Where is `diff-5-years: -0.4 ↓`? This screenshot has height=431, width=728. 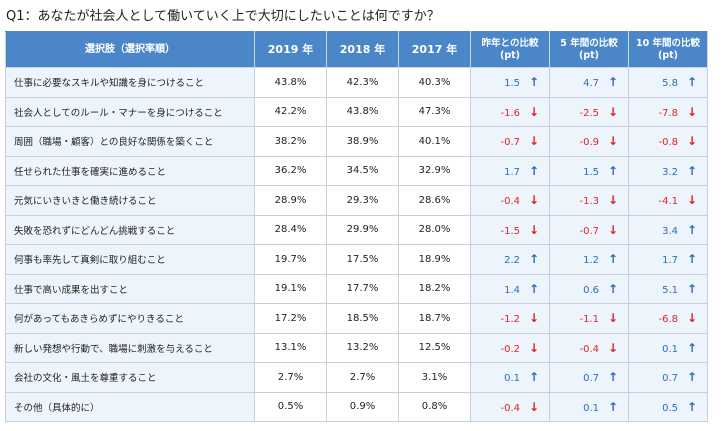 diff-5-years: -0.4 ↓ is located at coordinates (589, 347).